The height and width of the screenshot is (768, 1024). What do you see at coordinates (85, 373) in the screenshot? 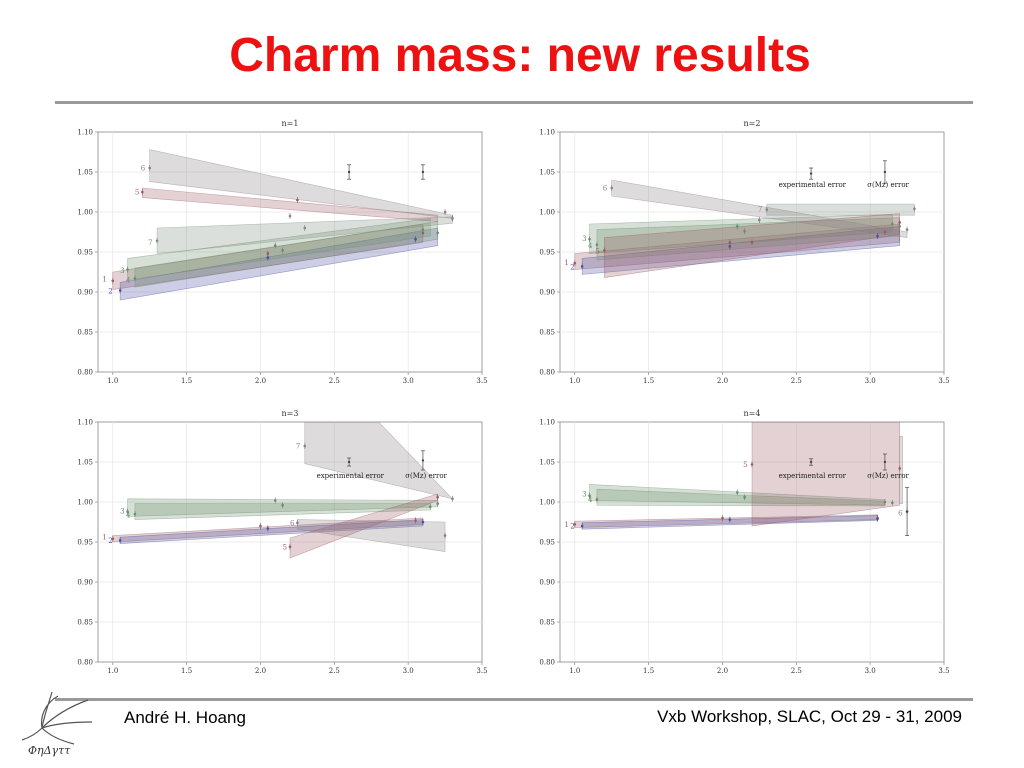
I see `y-tick-label: 0.80` at bounding box center [85, 373].